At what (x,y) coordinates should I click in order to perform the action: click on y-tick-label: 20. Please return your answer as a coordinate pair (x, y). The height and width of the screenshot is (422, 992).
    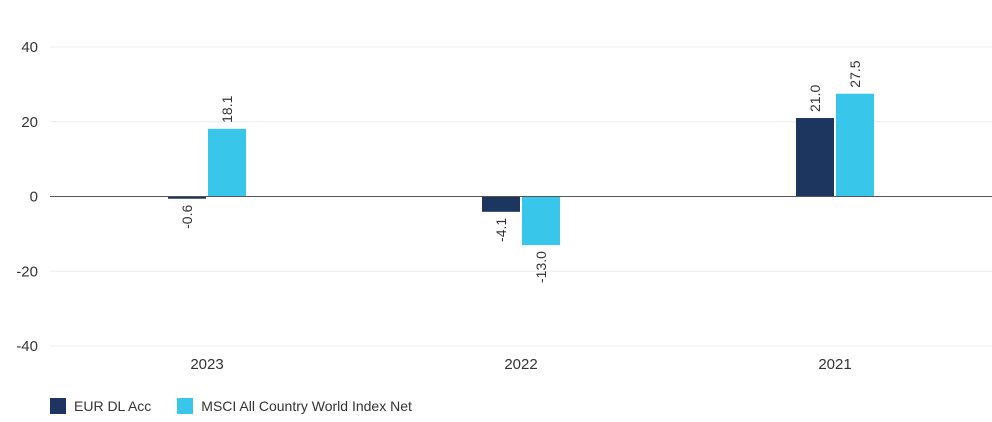
    Looking at the image, I should click on (29, 122).